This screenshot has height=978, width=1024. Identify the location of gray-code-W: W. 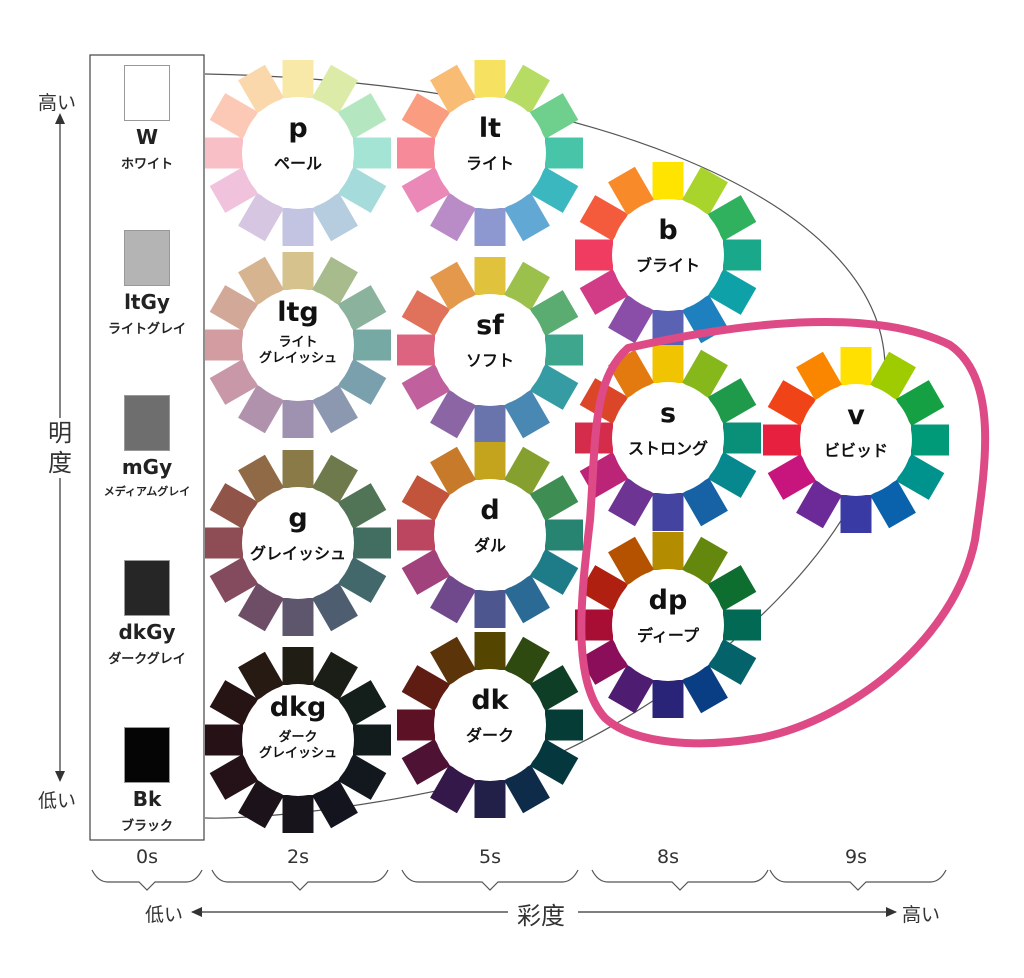
(147, 137).